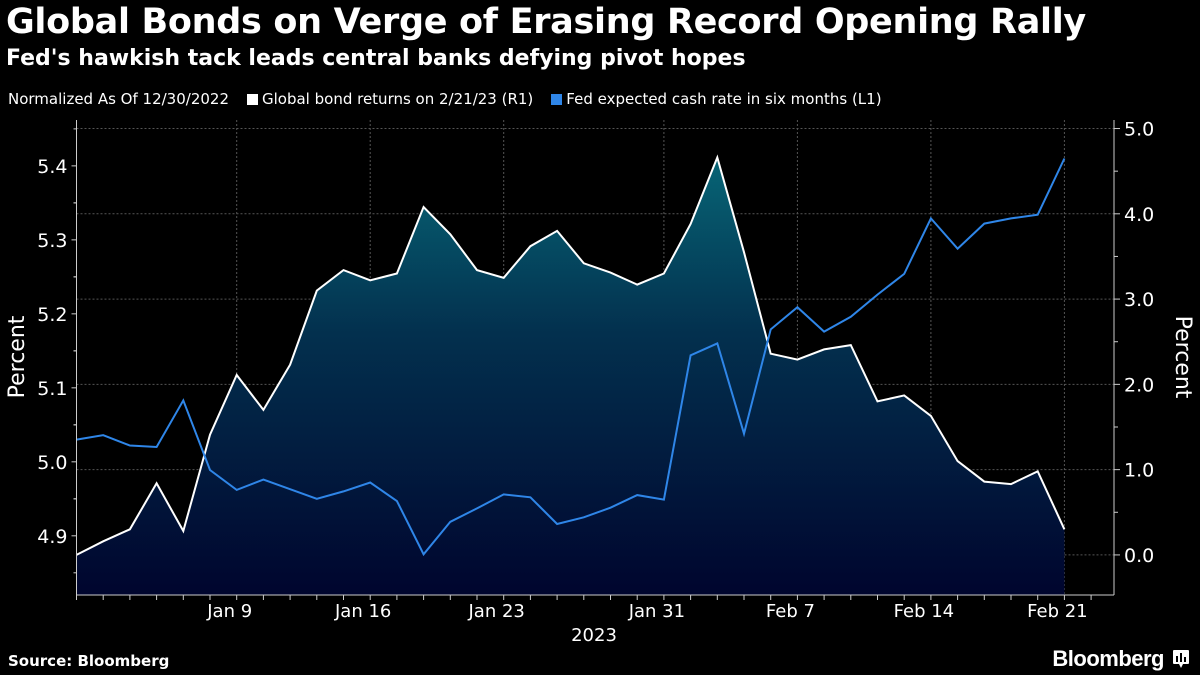 This screenshot has height=675, width=1200. I want to click on right-axis-label: Percent, so click(1182, 357).